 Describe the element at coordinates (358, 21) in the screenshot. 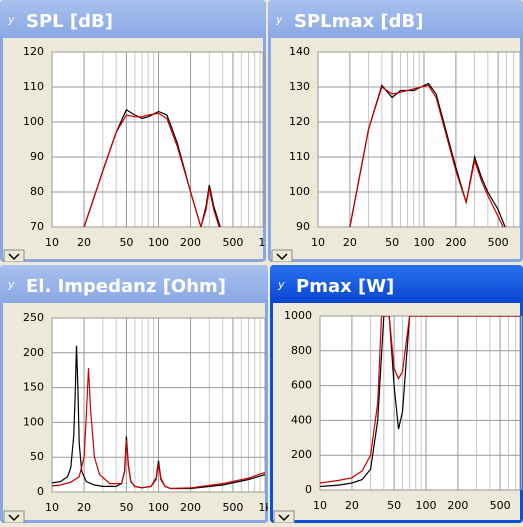

I see `window-title: SPLmax [dB]` at that location.